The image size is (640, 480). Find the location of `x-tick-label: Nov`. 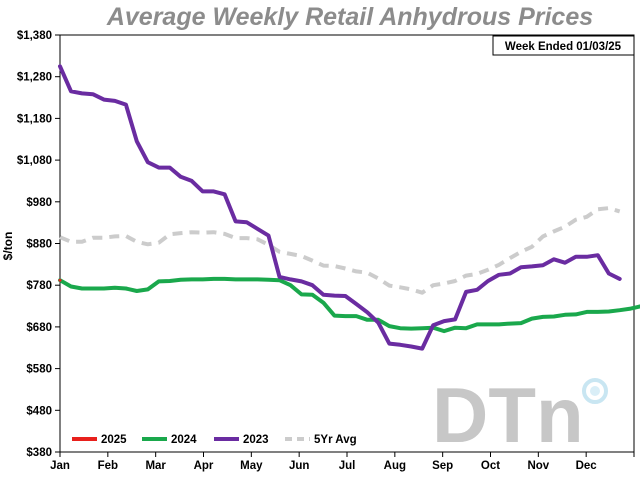

x-tick-label: Nov is located at coordinates (538, 466).